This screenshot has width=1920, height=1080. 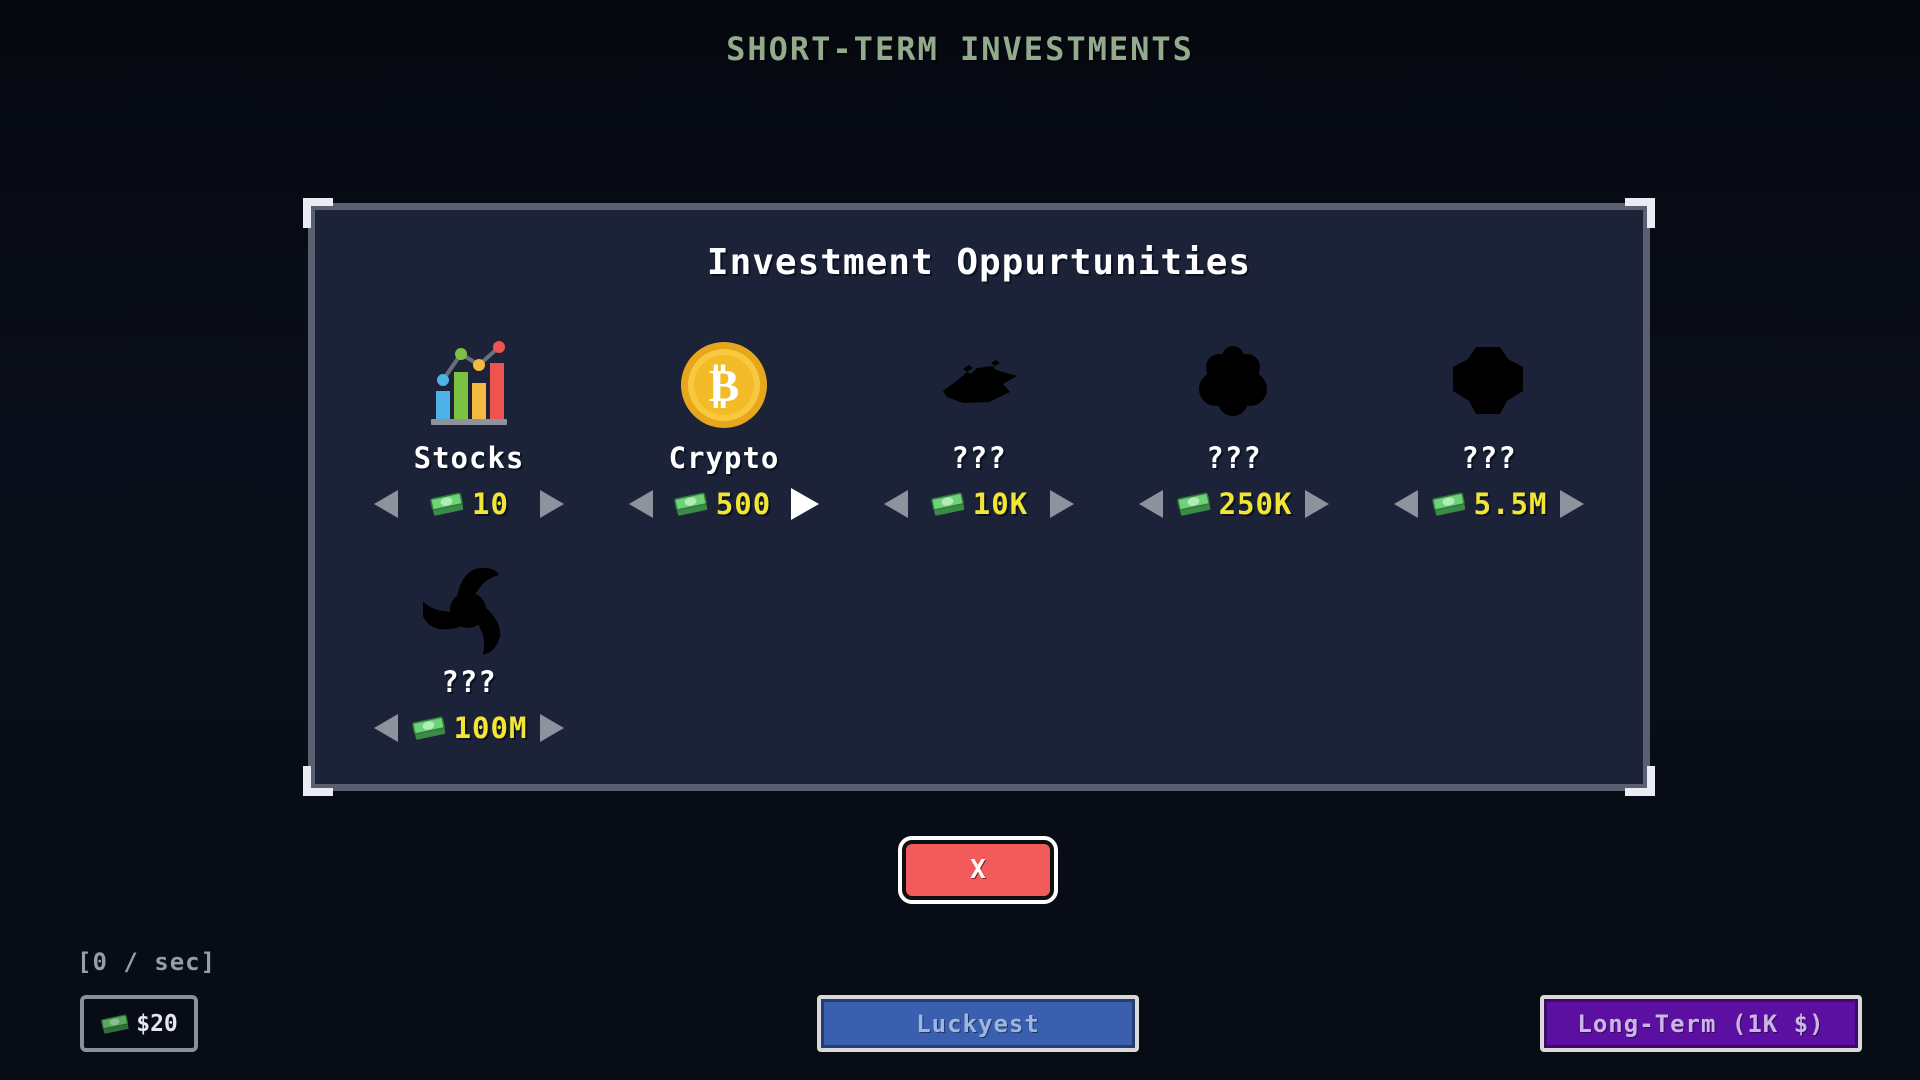 I want to click on close-button: X, so click(x=978, y=870).